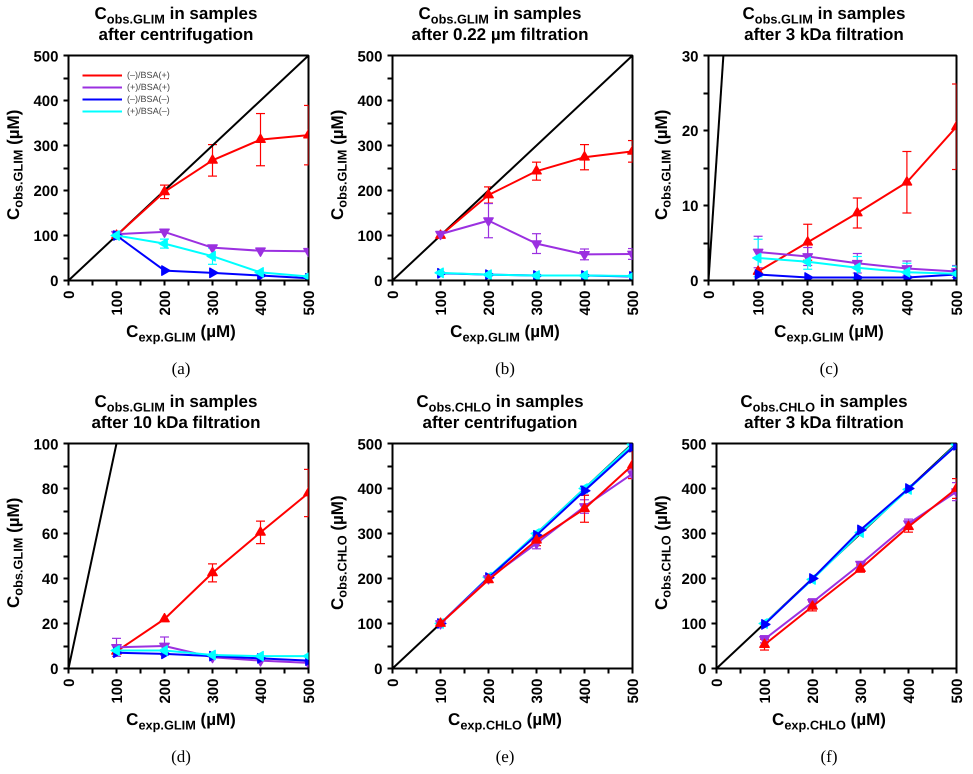 The height and width of the screenshot is (774, 973). Describe the element at coordinates (176, 24) in the screenshot. I see `chart-title: C$_{obs.GLIM}$ in samples after centrifugation` at that location.